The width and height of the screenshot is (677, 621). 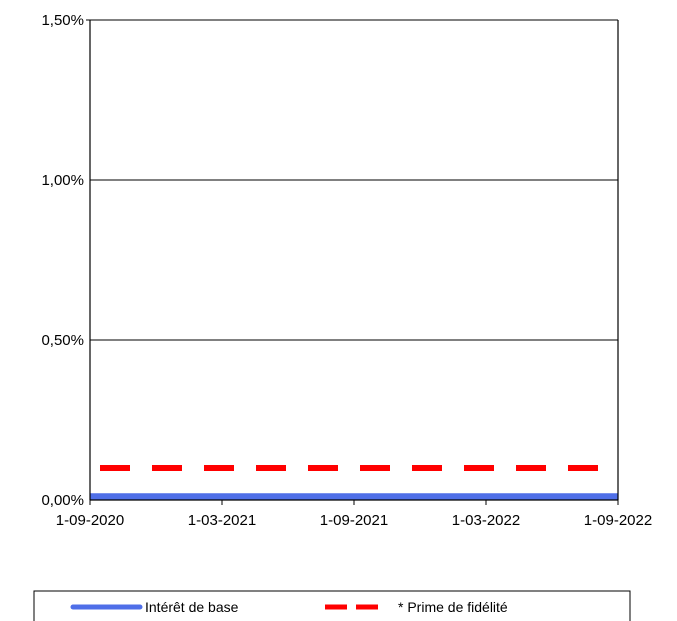 I want to click on legend-label-interet-de-base: Intérêt de base, so click(x=192, y=607).